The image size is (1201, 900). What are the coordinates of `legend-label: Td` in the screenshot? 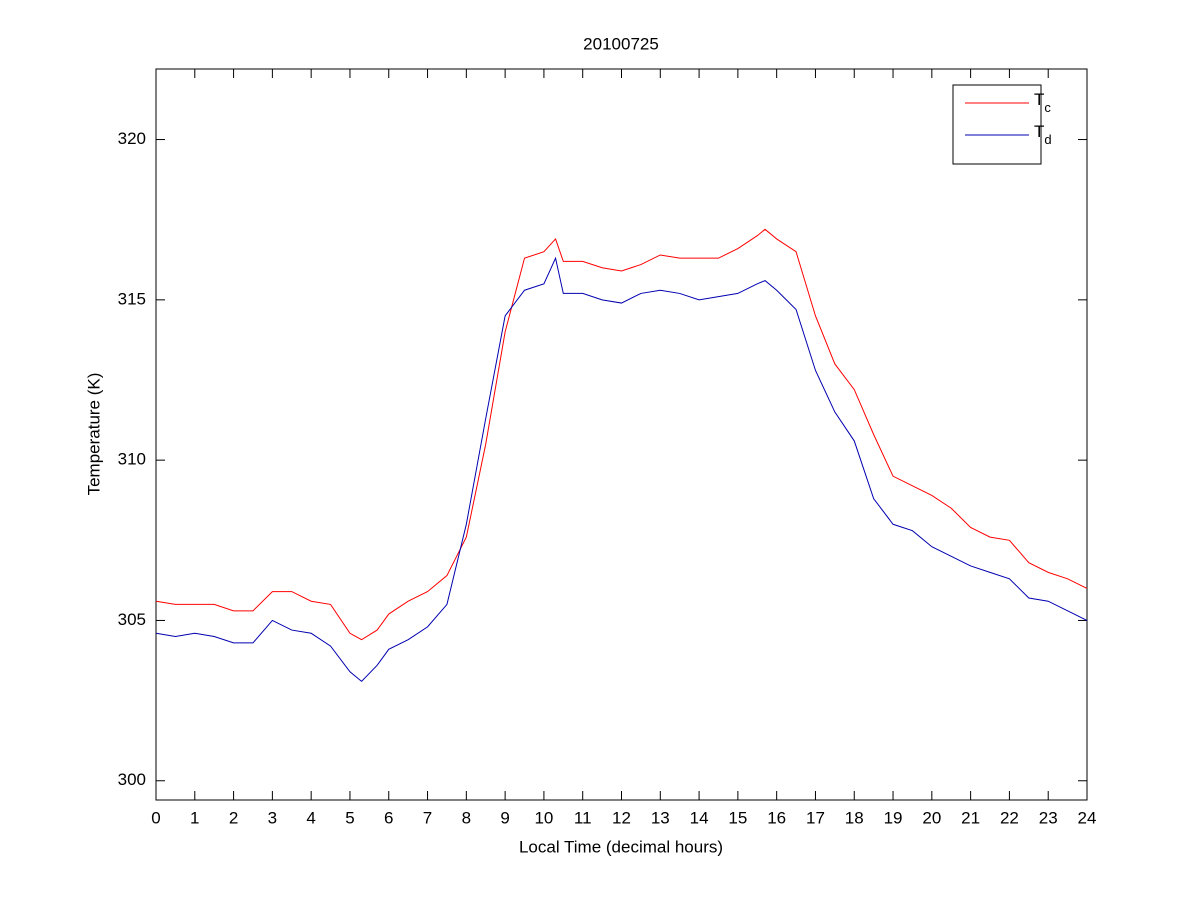 It's located at (1043, 134).